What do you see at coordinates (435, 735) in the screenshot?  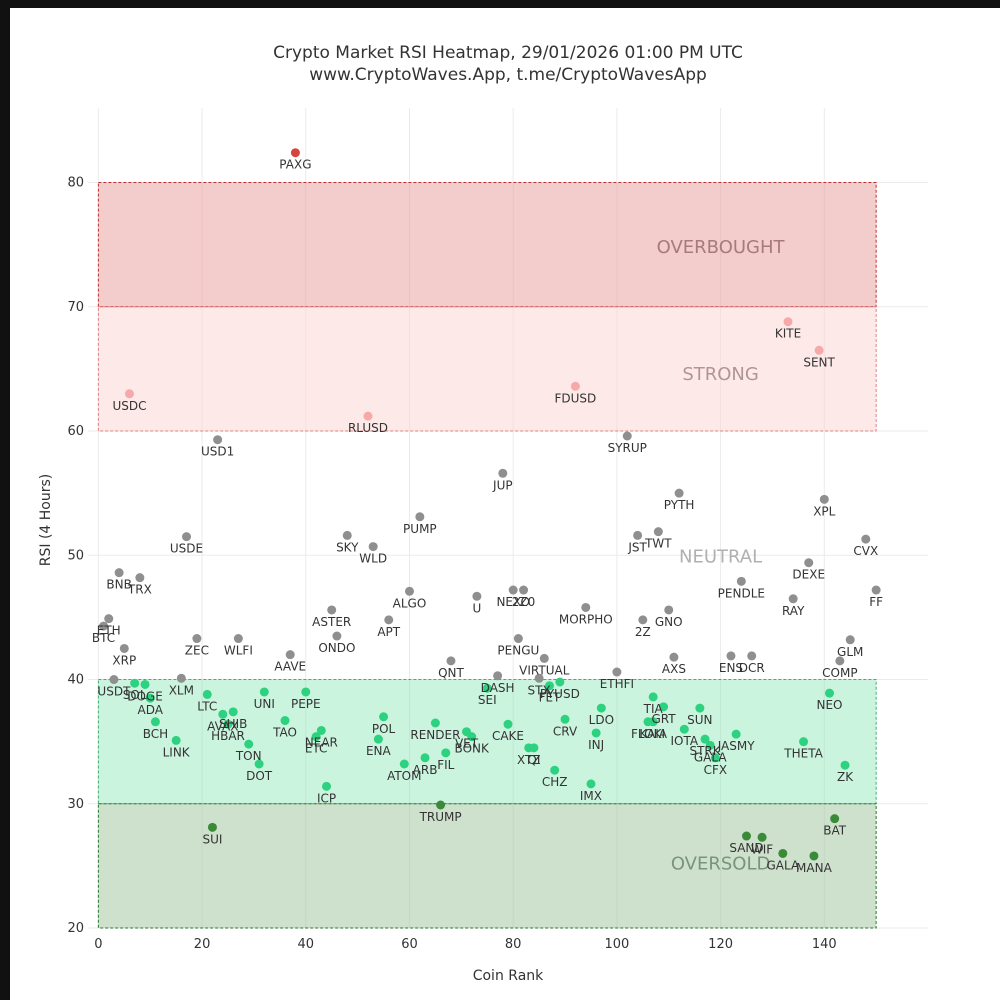 I see `data-point-label: RENDER` at bounding box center [435, 735].